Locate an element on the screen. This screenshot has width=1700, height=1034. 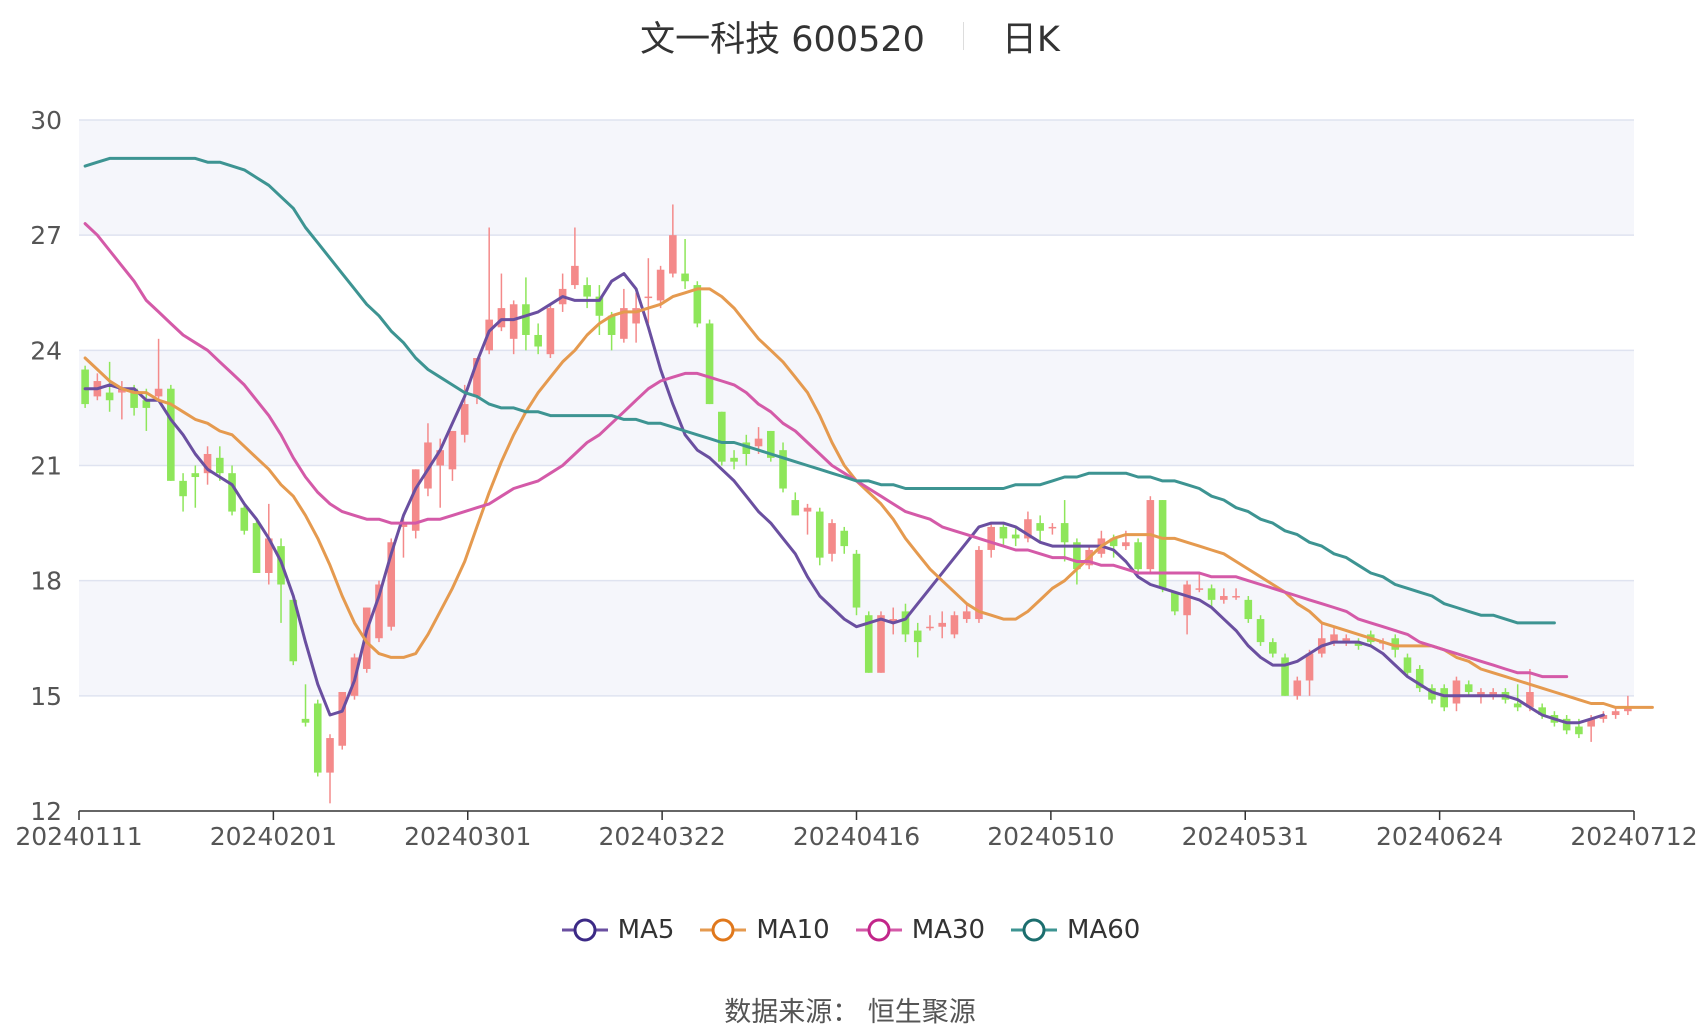
y-axis-ticks: 12 15 18 21 24 27 30 is located at coordinates (46, 466).